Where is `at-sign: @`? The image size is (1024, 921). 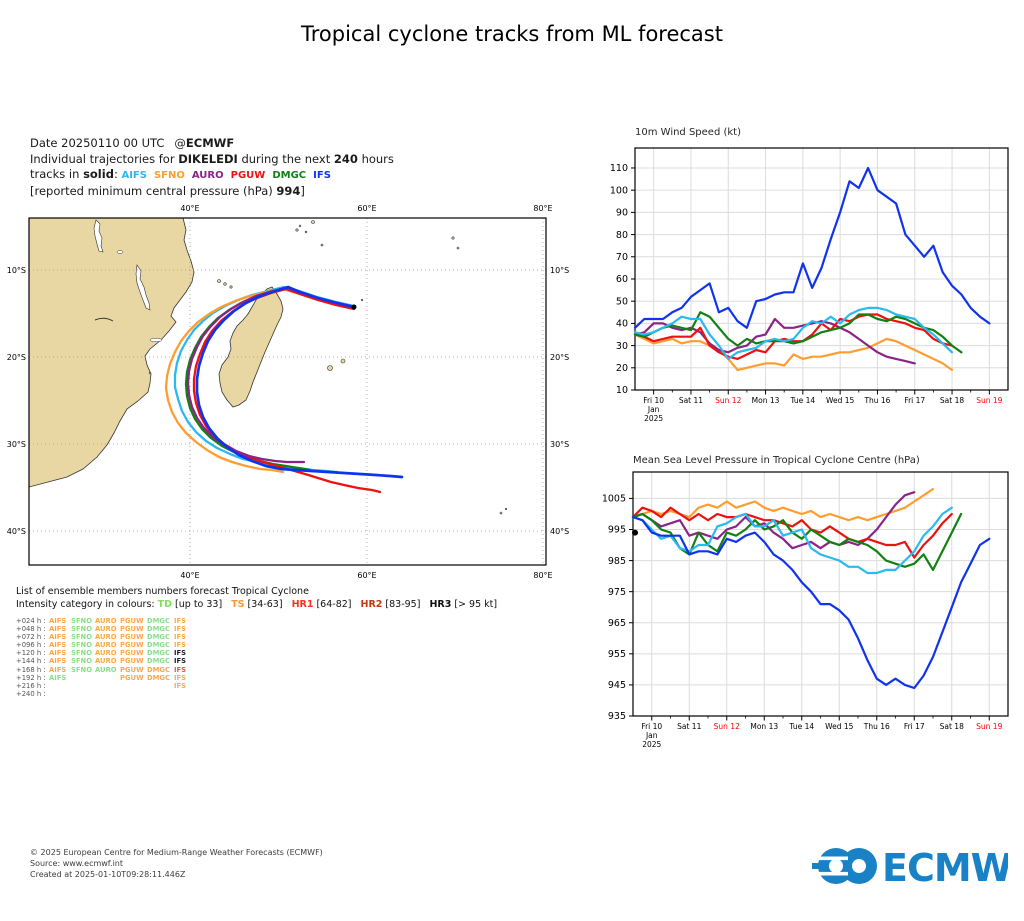
at-sign: @ is located at coordinates (180, 143).